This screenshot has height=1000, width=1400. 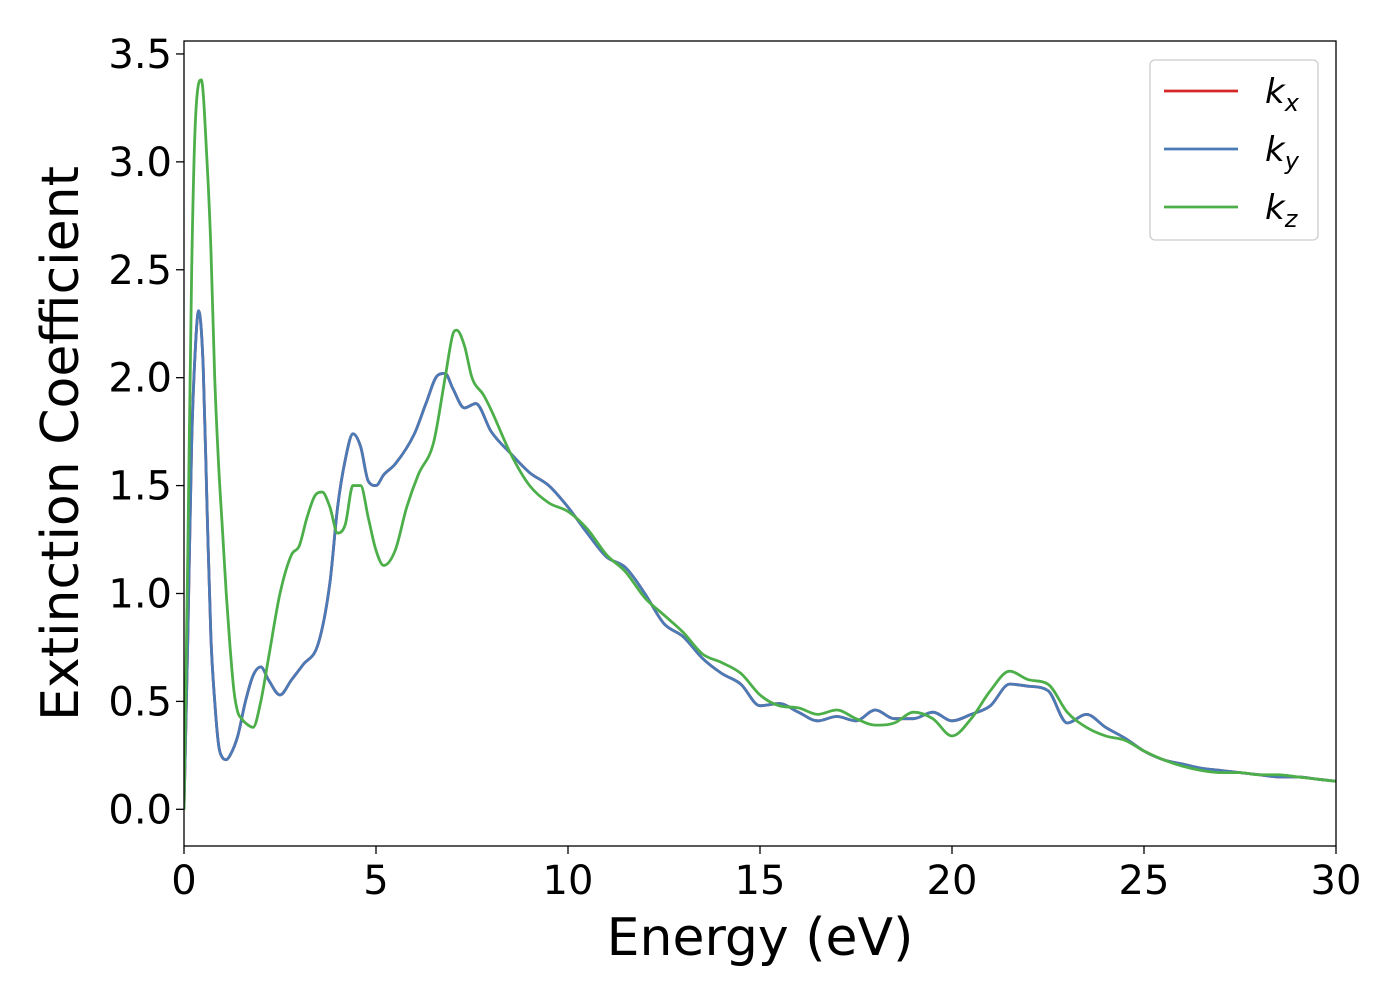 I want to click on legend: kx ky kz, so click(x=1234, y=150).